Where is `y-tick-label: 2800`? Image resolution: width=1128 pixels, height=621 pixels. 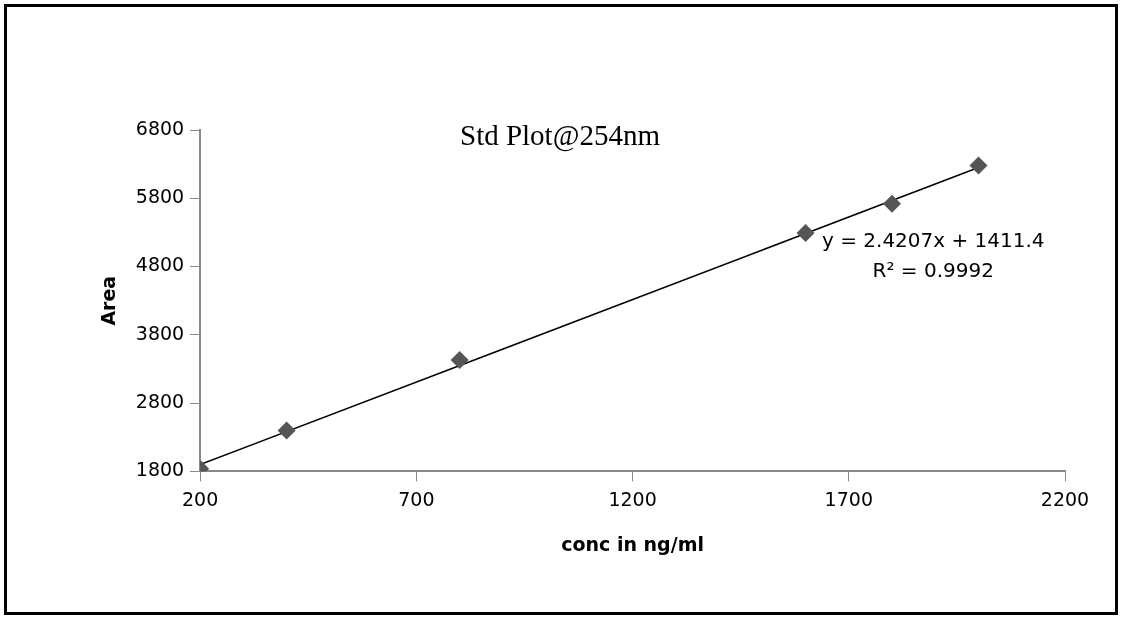
y-tick-label: 2800 is located at coordinates (160, 401).